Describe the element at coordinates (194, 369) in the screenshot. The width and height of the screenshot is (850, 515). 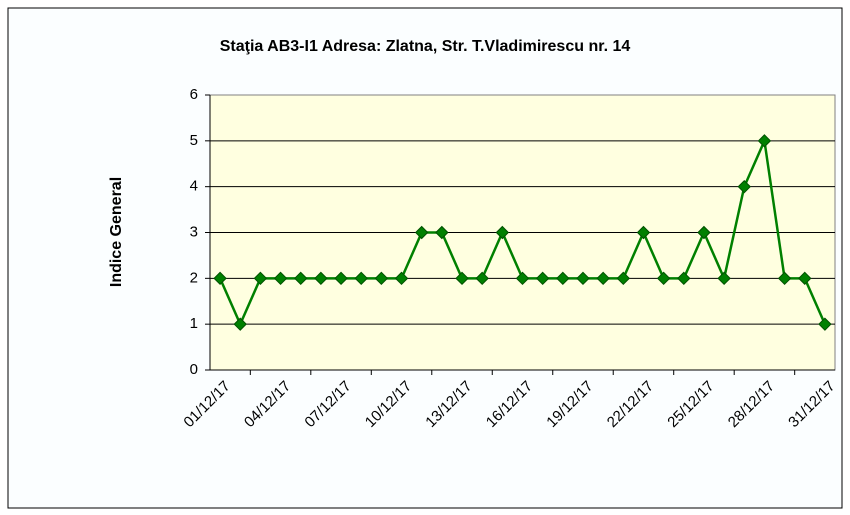
I see `y-tick-label: 0` at that location.